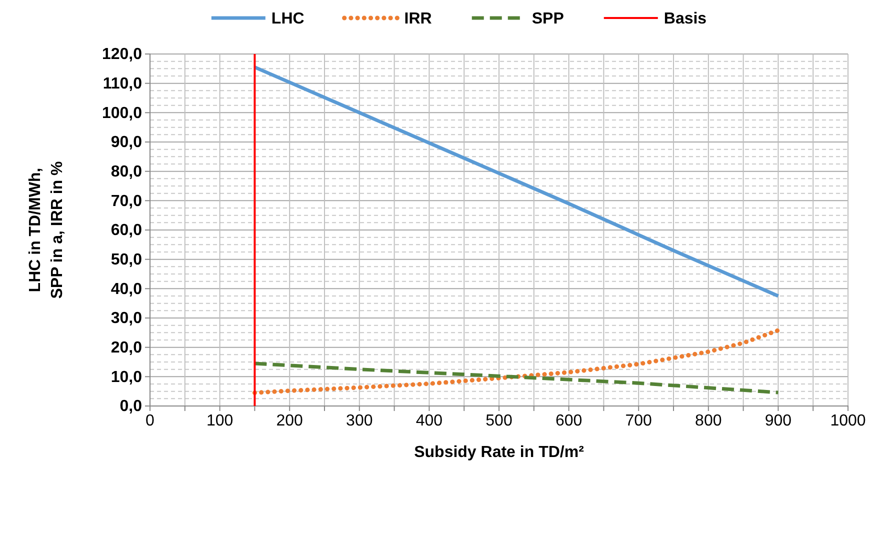  I want to click on x-tick-label: 900, so click(778, 421).